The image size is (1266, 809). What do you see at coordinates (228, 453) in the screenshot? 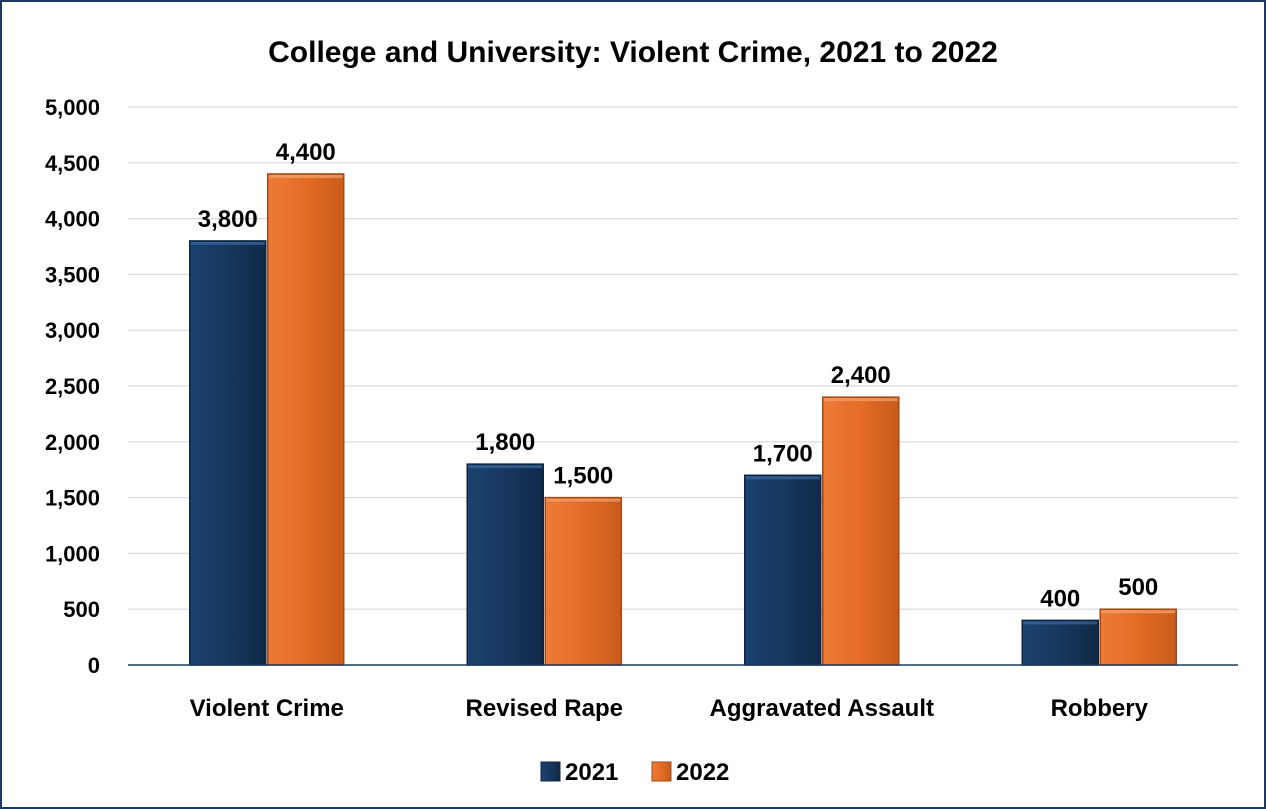
I see `bar-2021-violent-crime` at bounding box center [228, 453].